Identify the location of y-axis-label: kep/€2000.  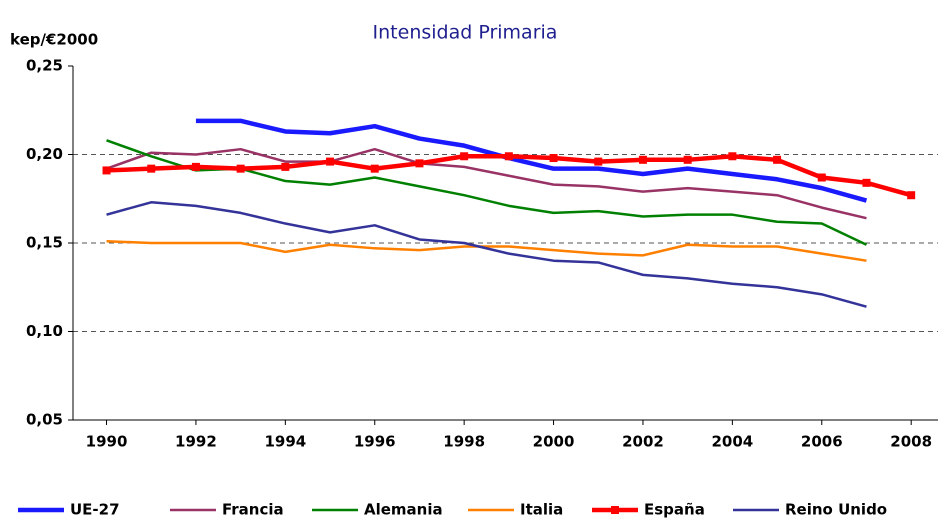
(54, 40).